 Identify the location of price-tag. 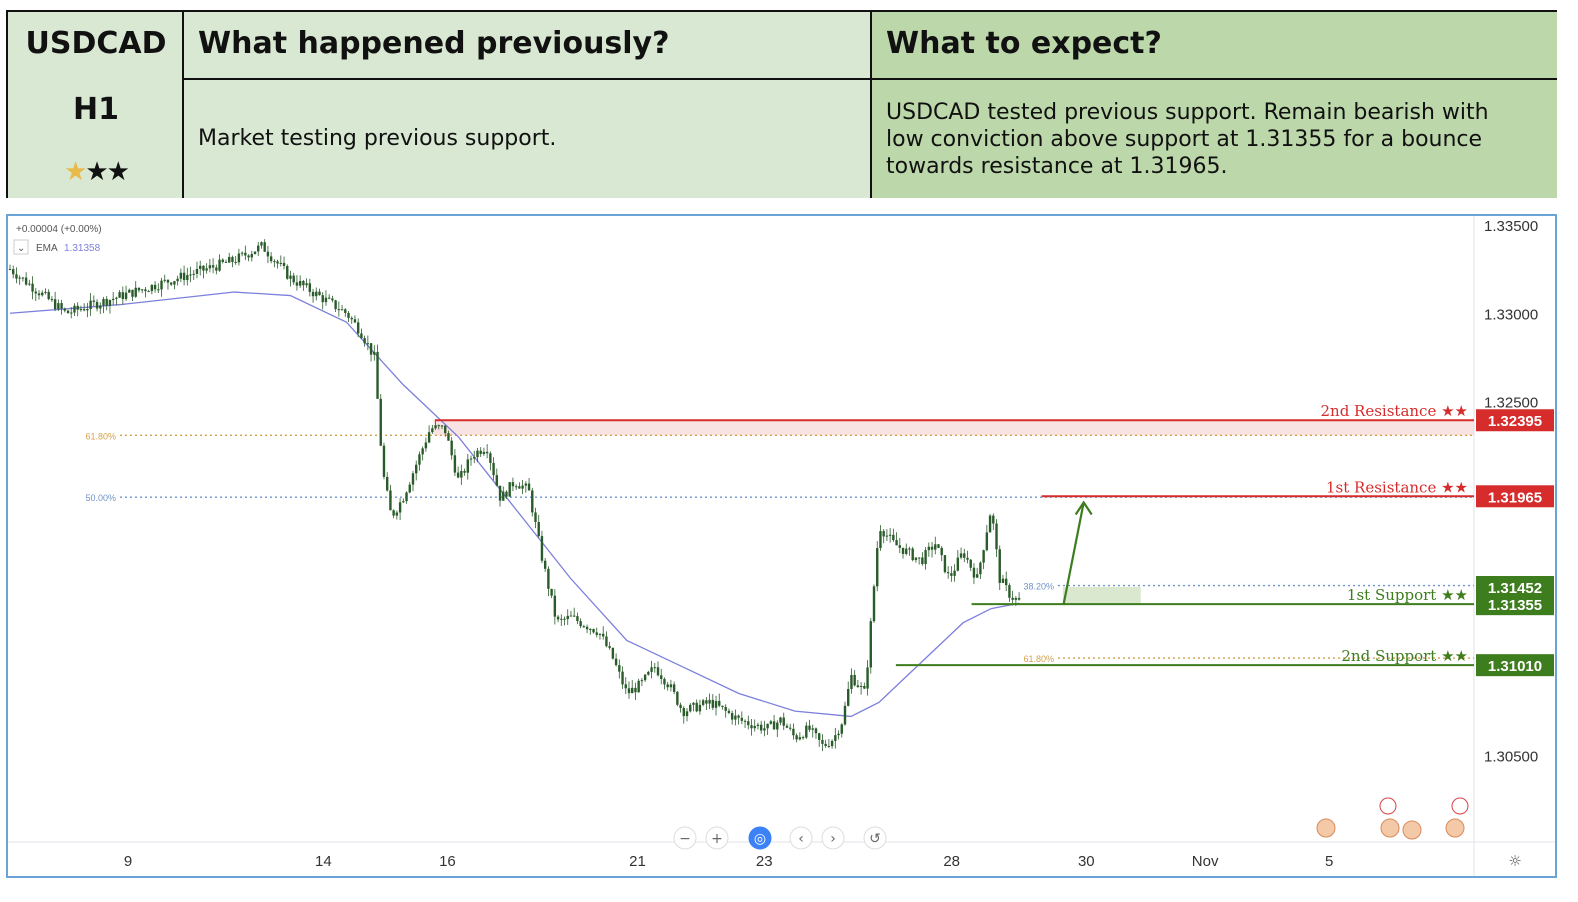
(1515, 604).